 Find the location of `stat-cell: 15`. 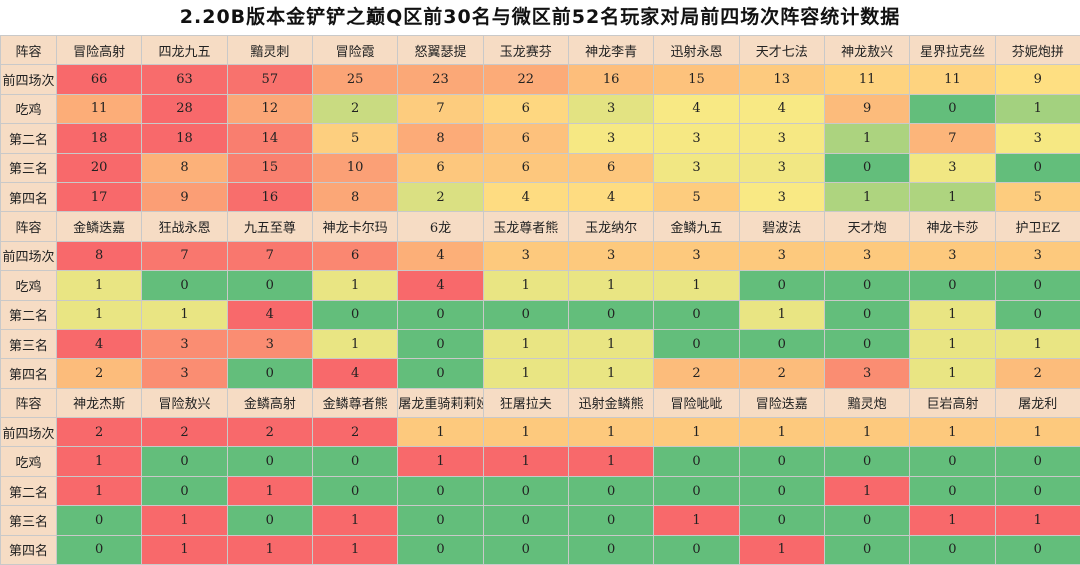

stat-cell: 15 is located at coordinates (269, 167).